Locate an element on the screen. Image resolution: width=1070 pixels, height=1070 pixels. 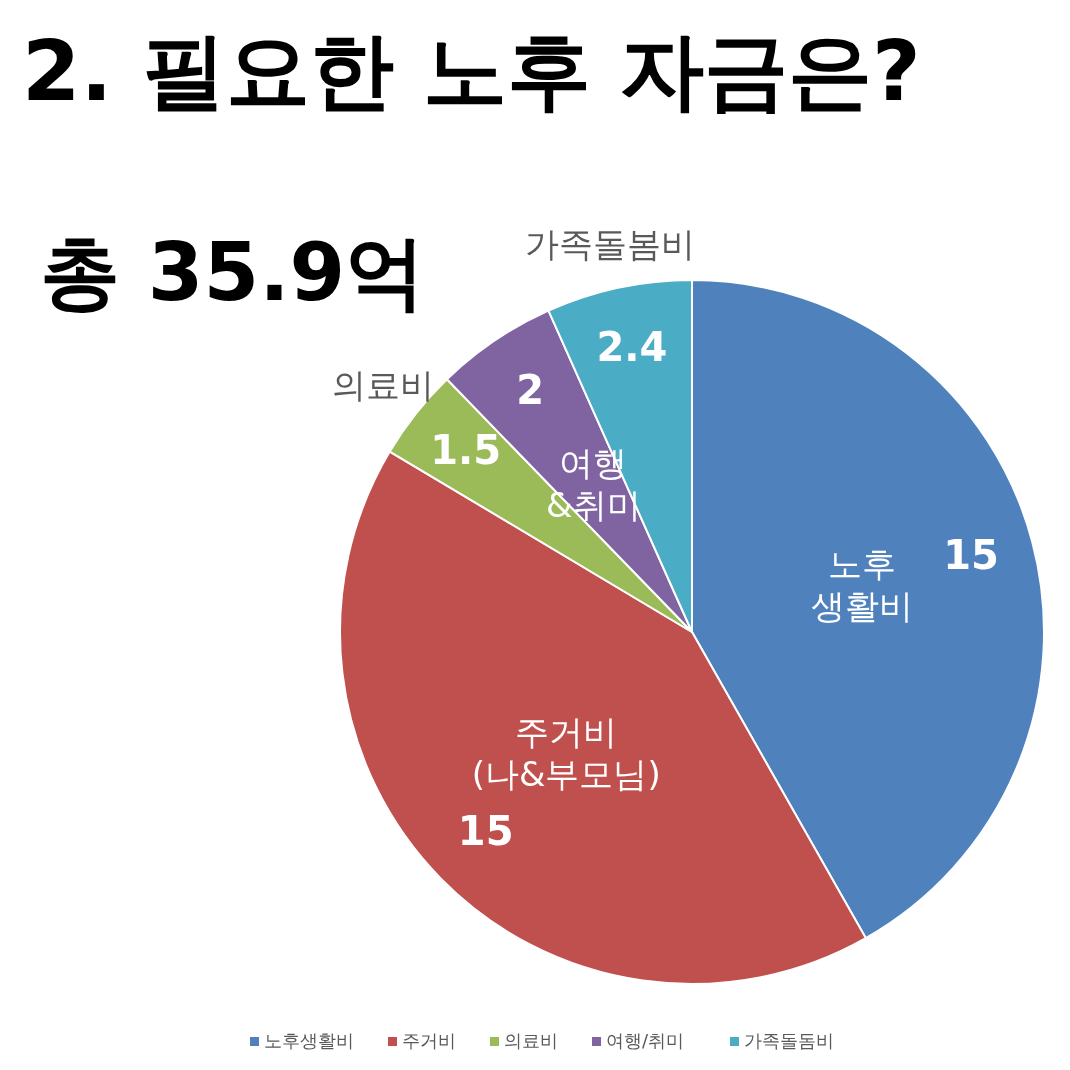
legend-label: 의료비 is located at coordinates (531, 1040).